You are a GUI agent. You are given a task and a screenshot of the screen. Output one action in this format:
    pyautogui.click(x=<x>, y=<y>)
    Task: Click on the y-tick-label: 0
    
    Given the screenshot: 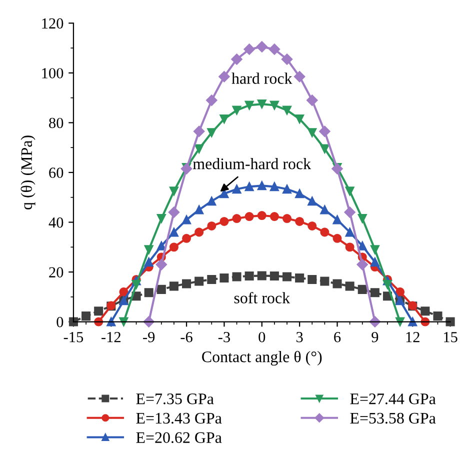 What is the action you would take?
    pyautogui.click(x=60, y=322)
    